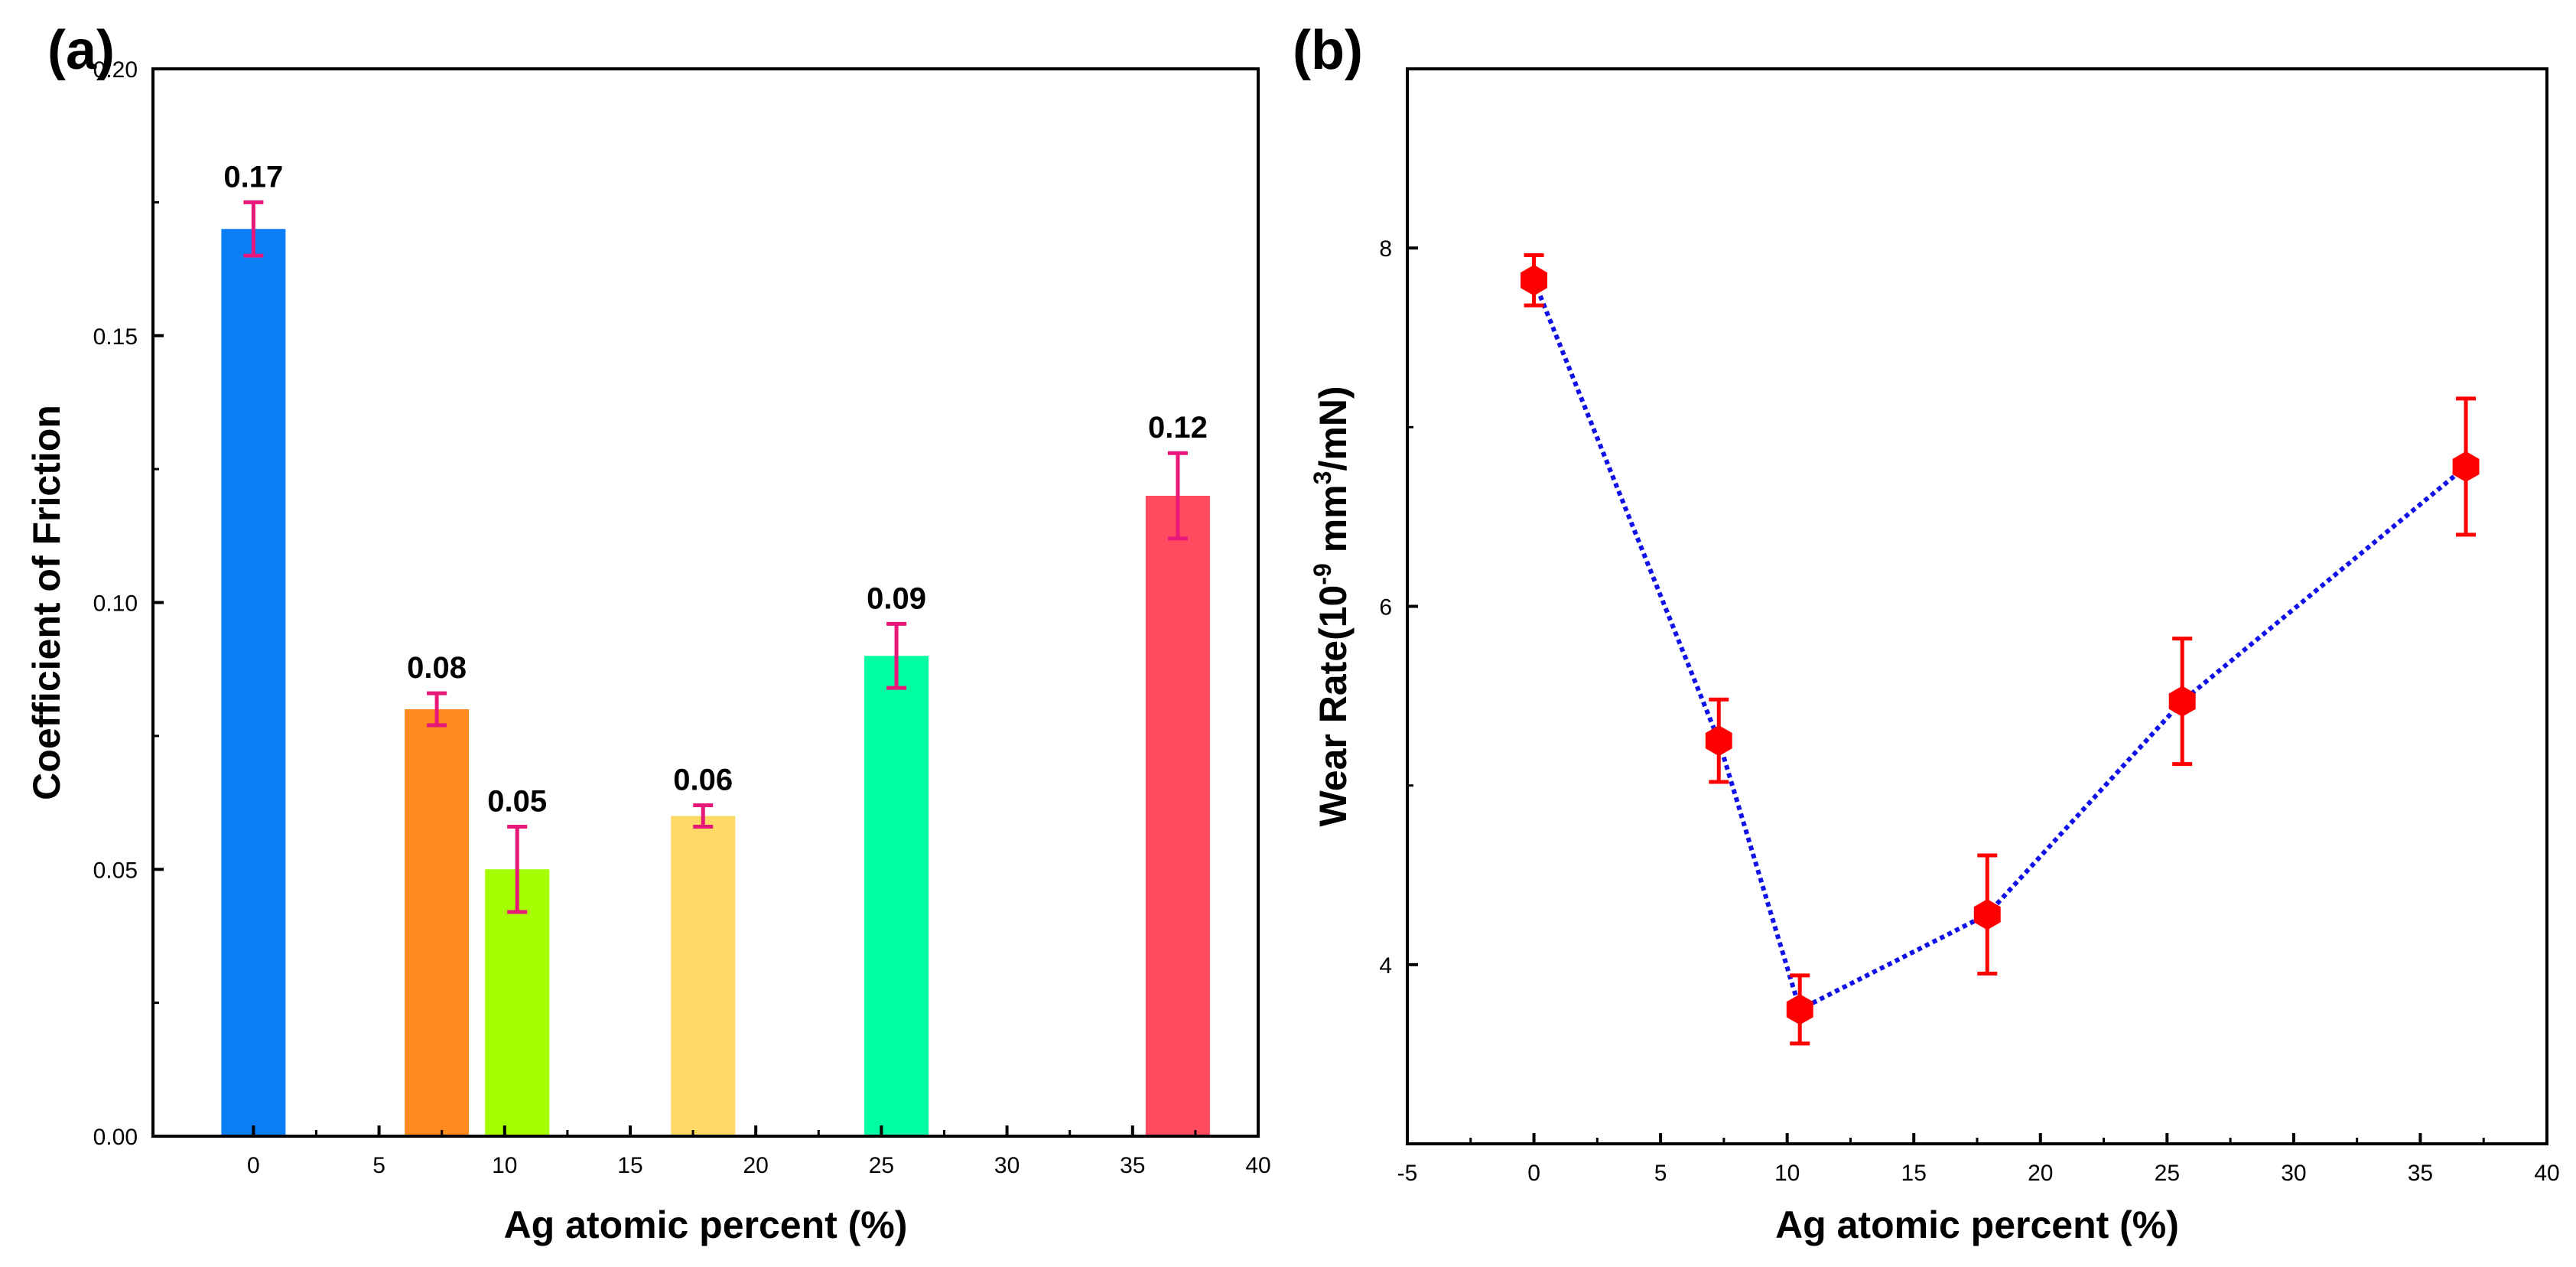 The height and width of the screenshot is (1267, 2576). What do you see at coordinates (115, 870) in the screenshot?
I see `panel-a-y-tick-label-1: 0.05` at bounding box center [115, 870].